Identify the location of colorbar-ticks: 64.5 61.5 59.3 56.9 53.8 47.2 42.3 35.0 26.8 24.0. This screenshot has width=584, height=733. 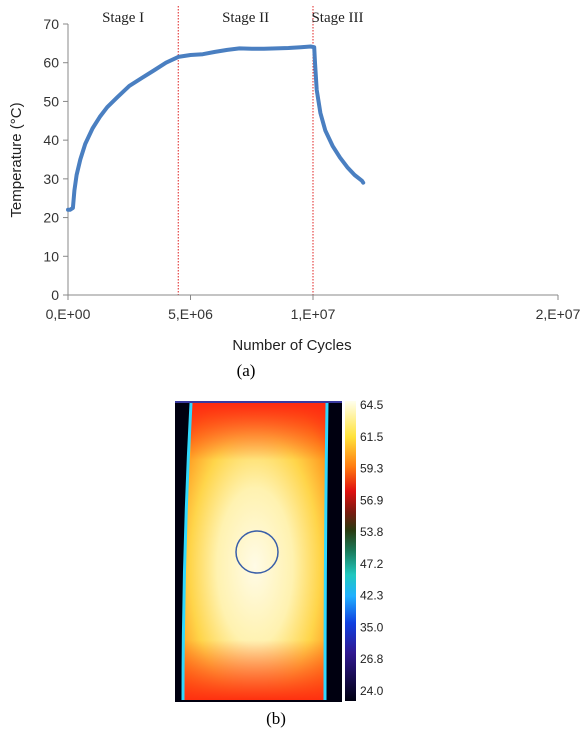
(372, 548).